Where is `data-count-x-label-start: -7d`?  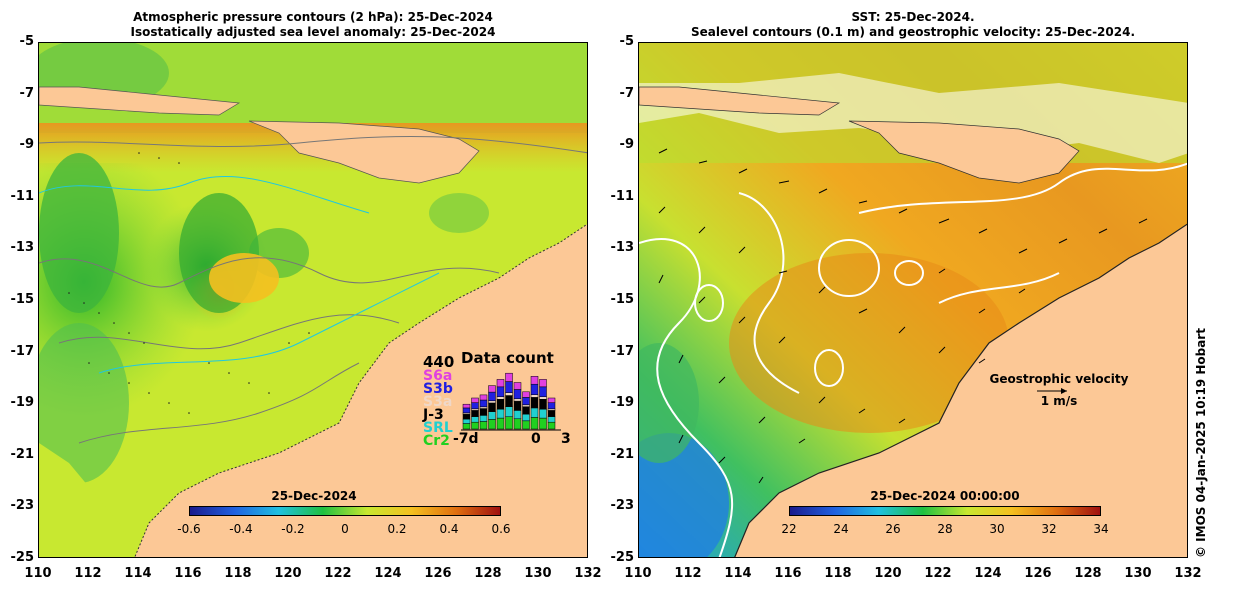
data-count-x-label-start: -7d is located at coordinates (466, 439).